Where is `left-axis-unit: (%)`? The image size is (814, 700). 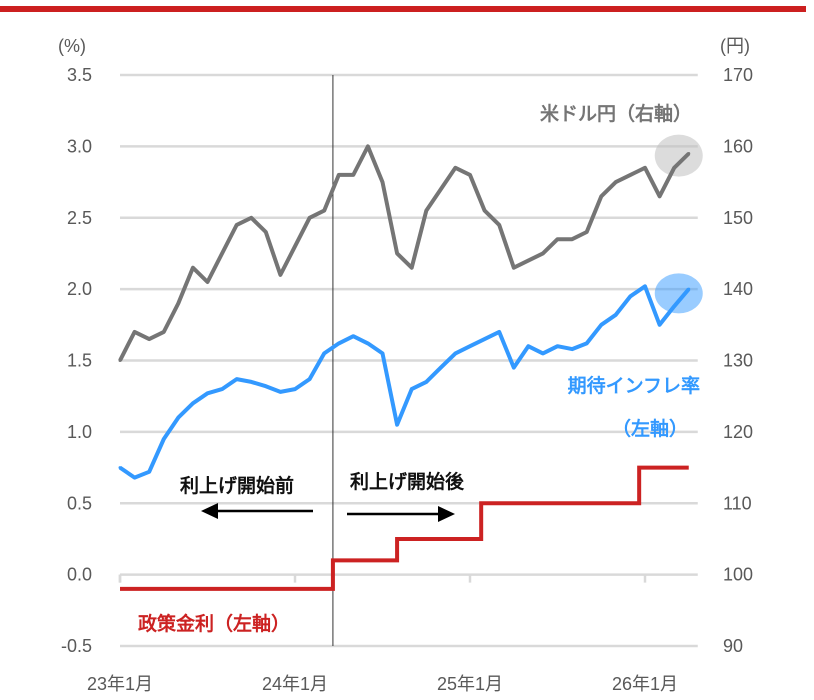 left-axis-unit: (%) is located at coordinates (72, 46).